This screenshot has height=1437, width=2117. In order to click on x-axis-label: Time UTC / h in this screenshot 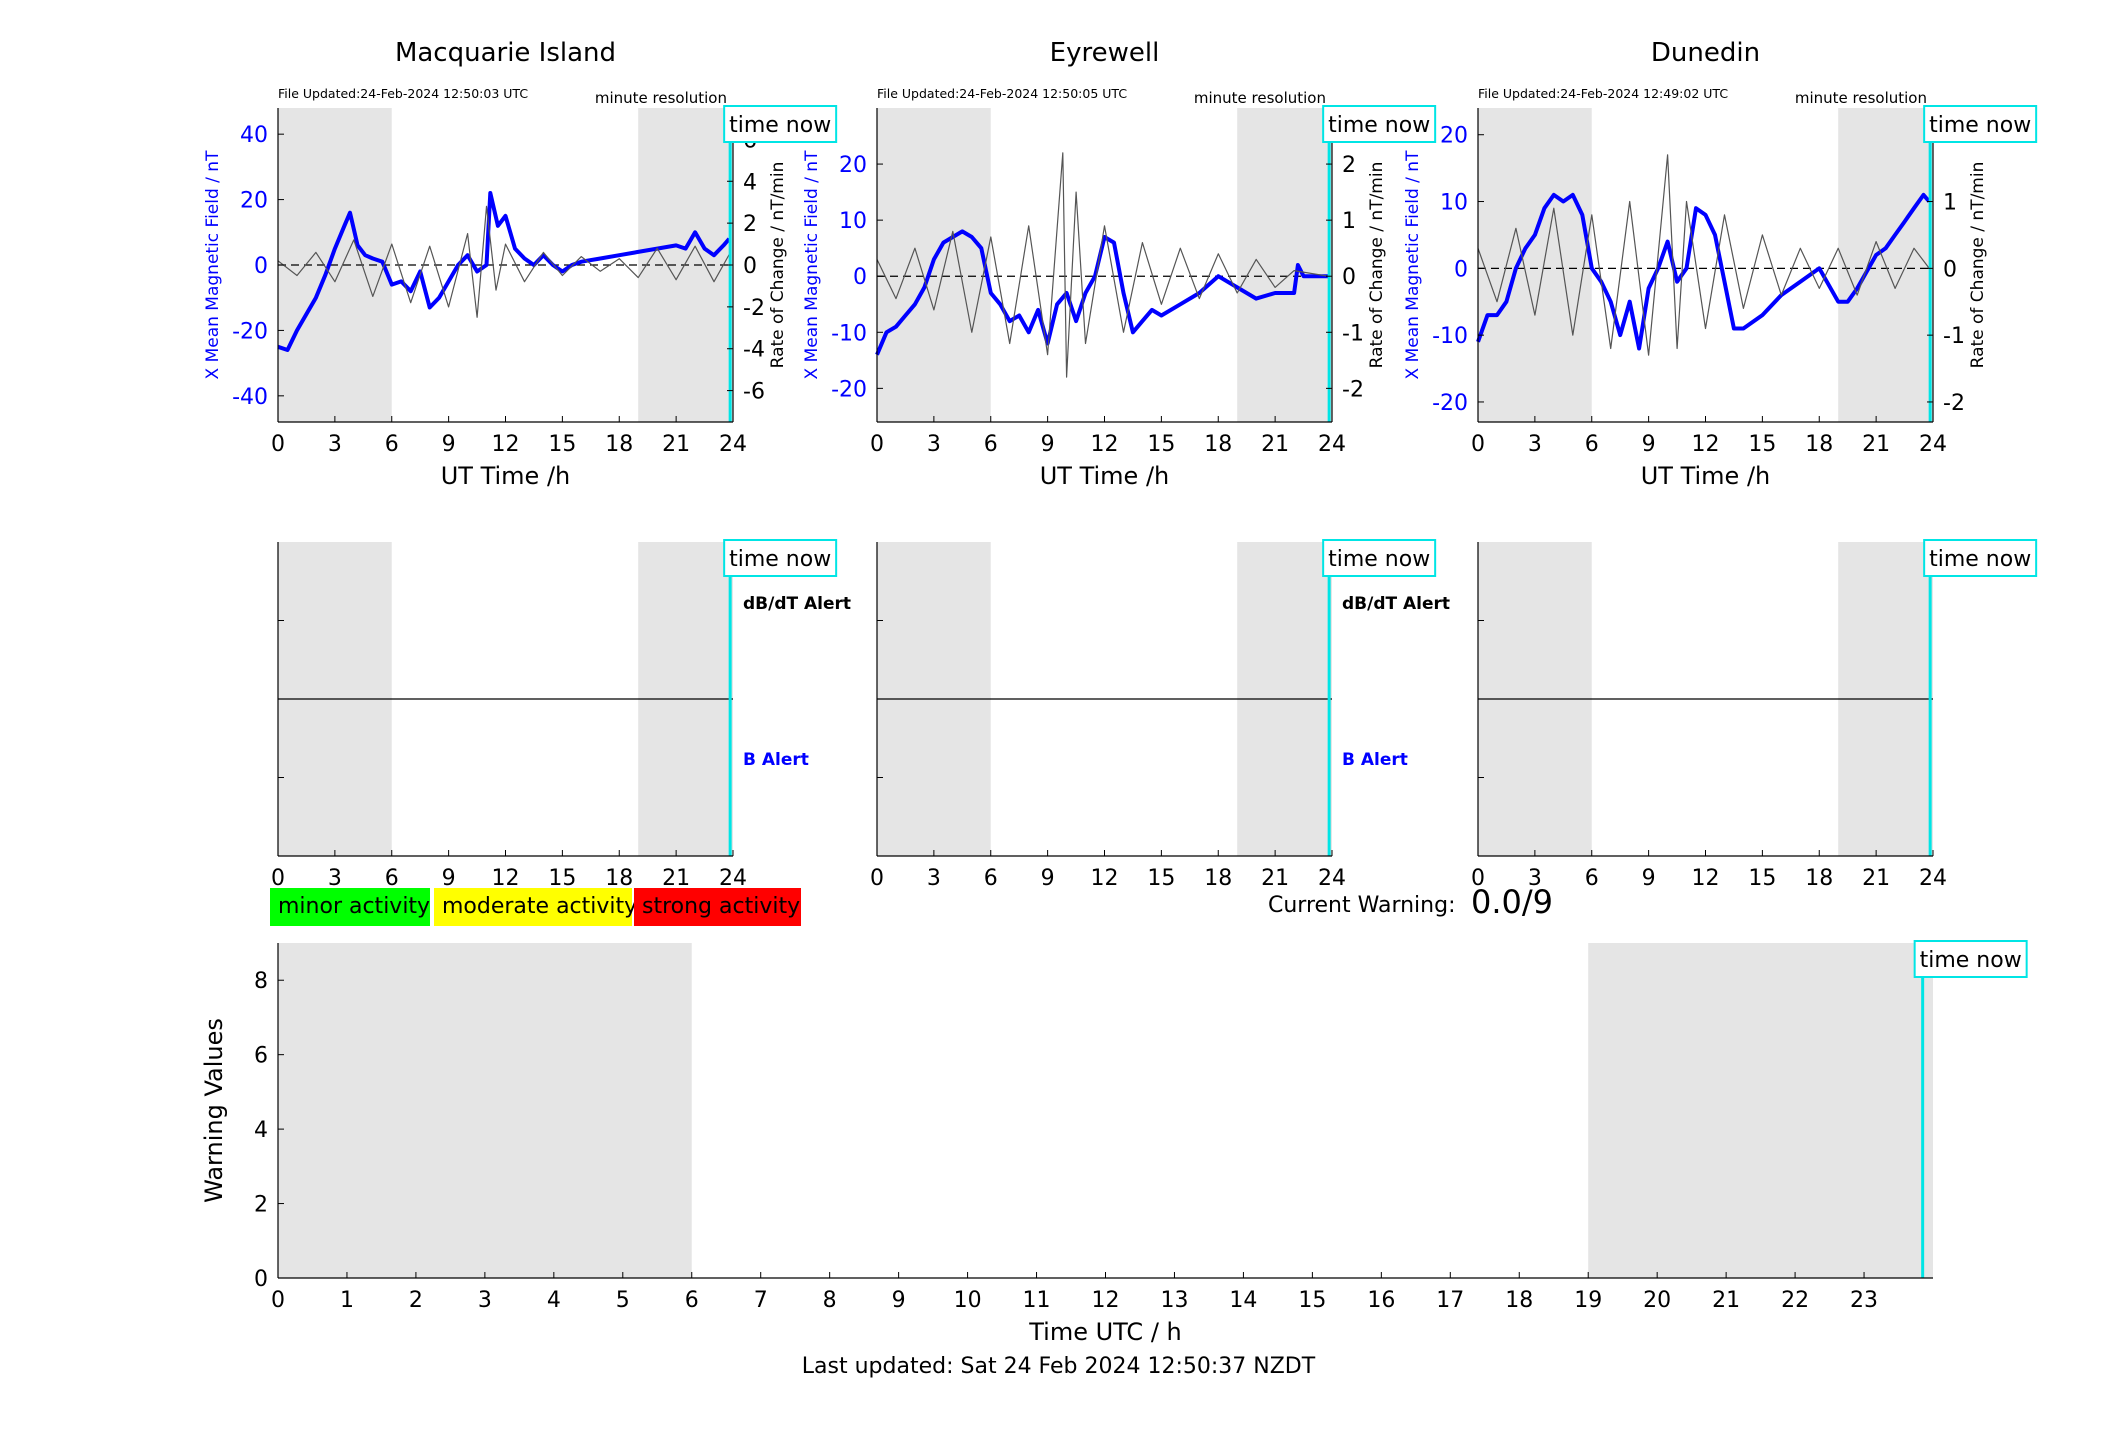, I will do `click(1105, 1332)`.